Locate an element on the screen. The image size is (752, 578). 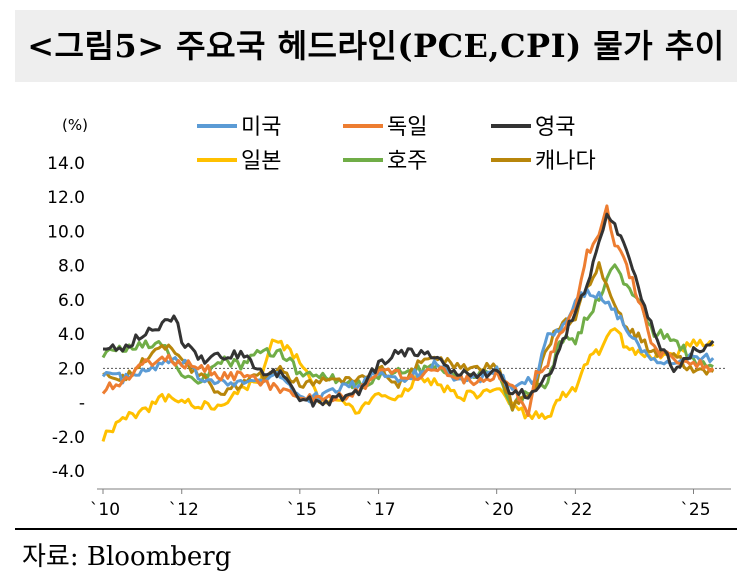
y-tick-label: 8.0 is located at coordinates (71, 267).